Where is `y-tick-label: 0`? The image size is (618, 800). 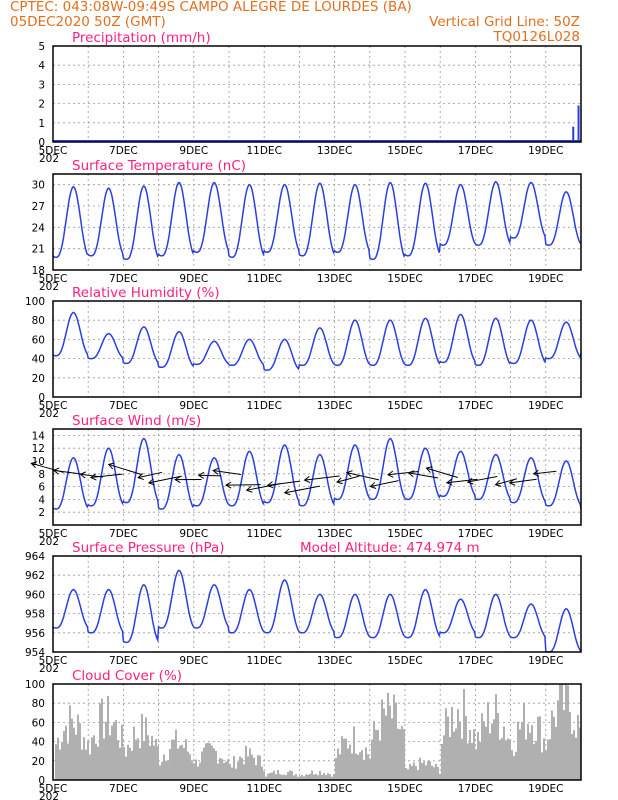 y-tick-label: 0 is located at coordinates (41, 398).